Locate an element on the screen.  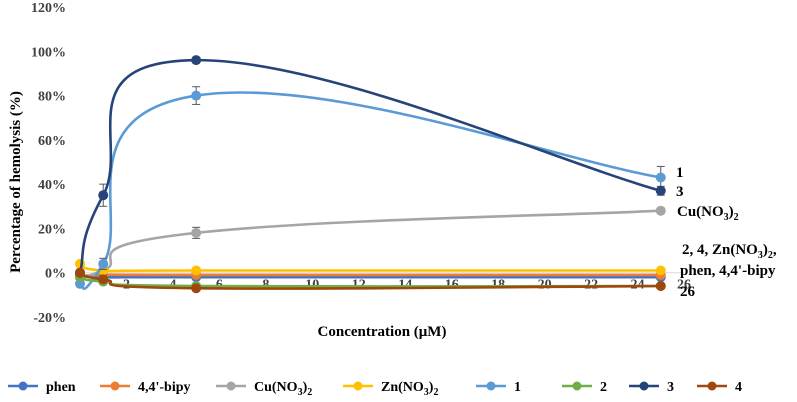
series-c4 is located at coordinates (370, 280).